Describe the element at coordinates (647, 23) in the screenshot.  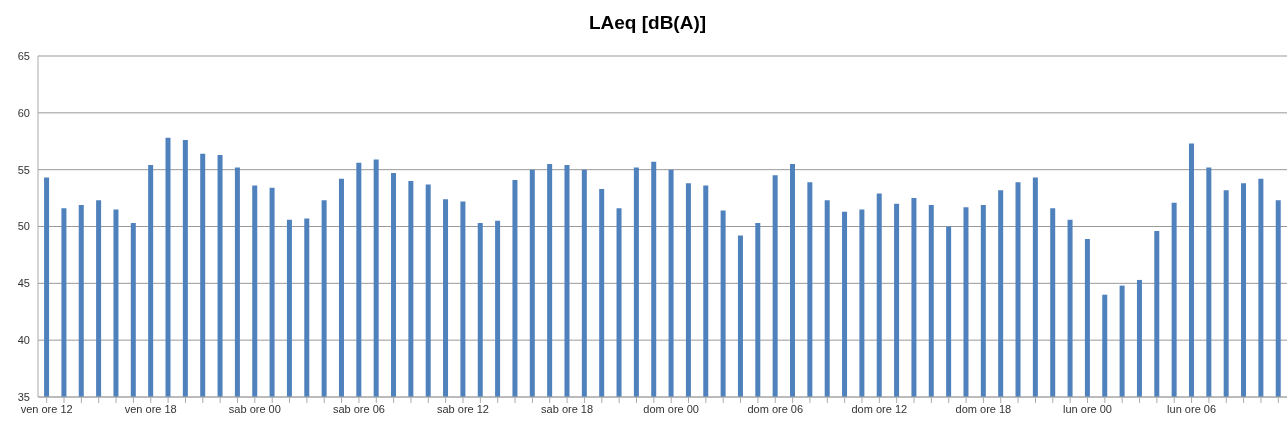
I see `chart-title: LAeq [dB(A)]` at that location.